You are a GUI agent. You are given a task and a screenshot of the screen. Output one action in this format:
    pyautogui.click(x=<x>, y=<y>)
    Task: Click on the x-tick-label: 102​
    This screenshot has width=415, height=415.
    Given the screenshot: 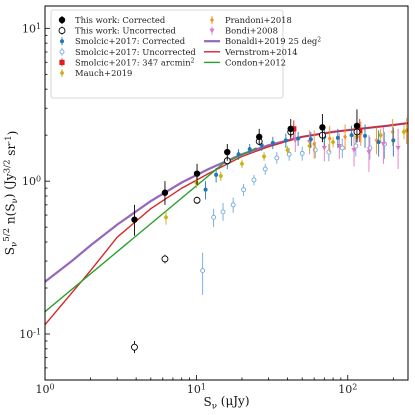 What is the action you would take?
    pyautogui.click(x=347, y=389)
    